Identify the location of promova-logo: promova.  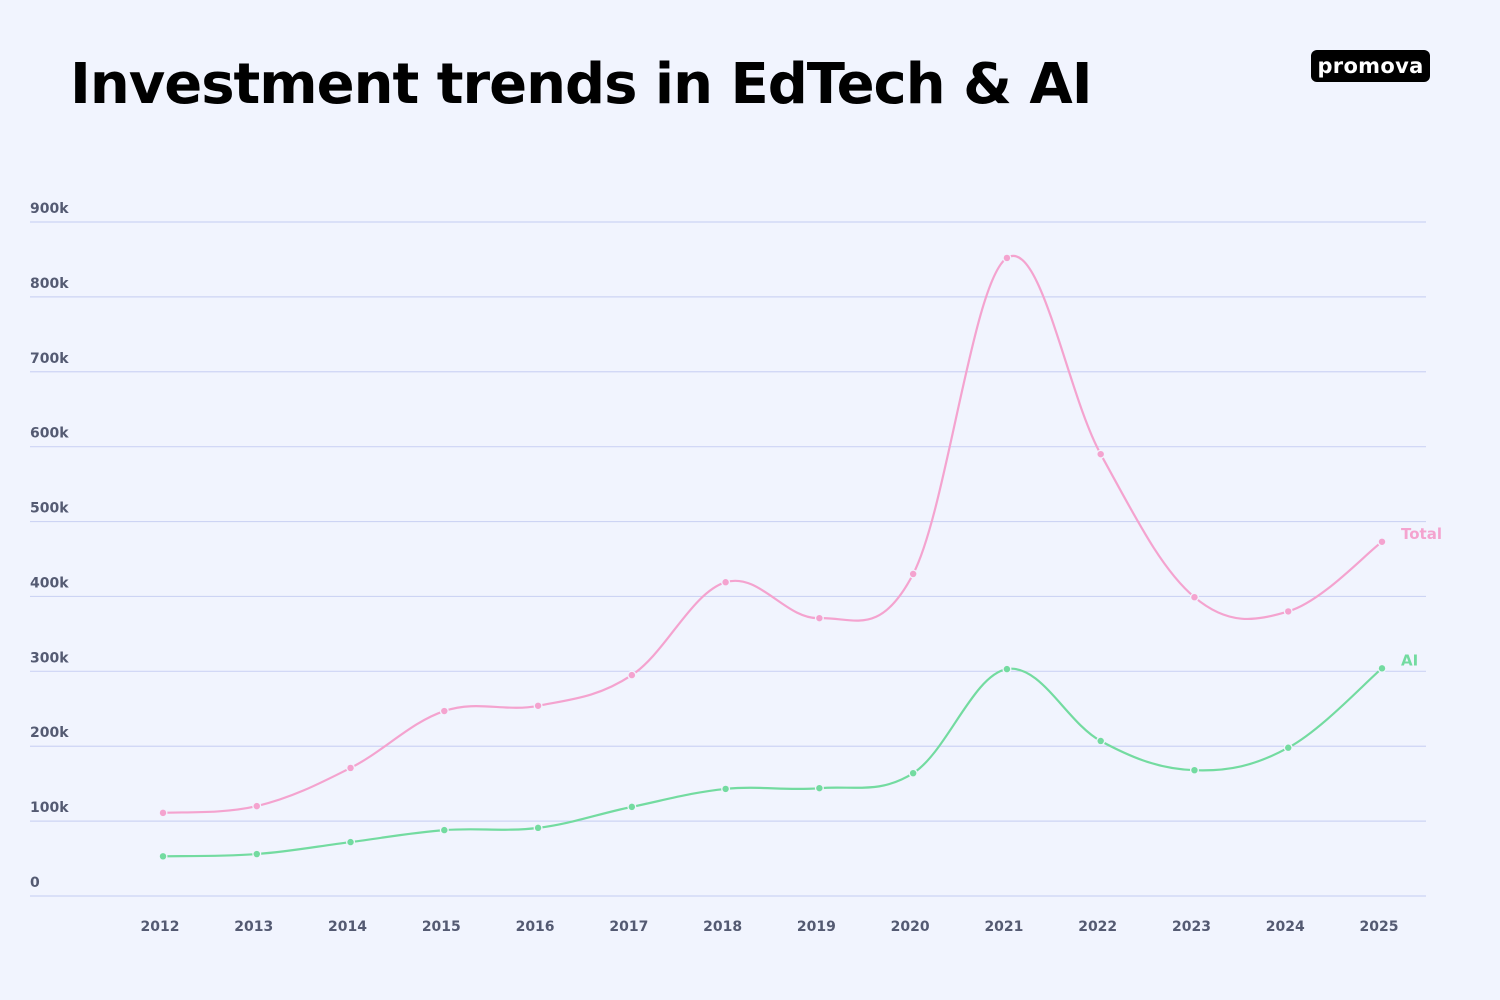
(1370, 66).